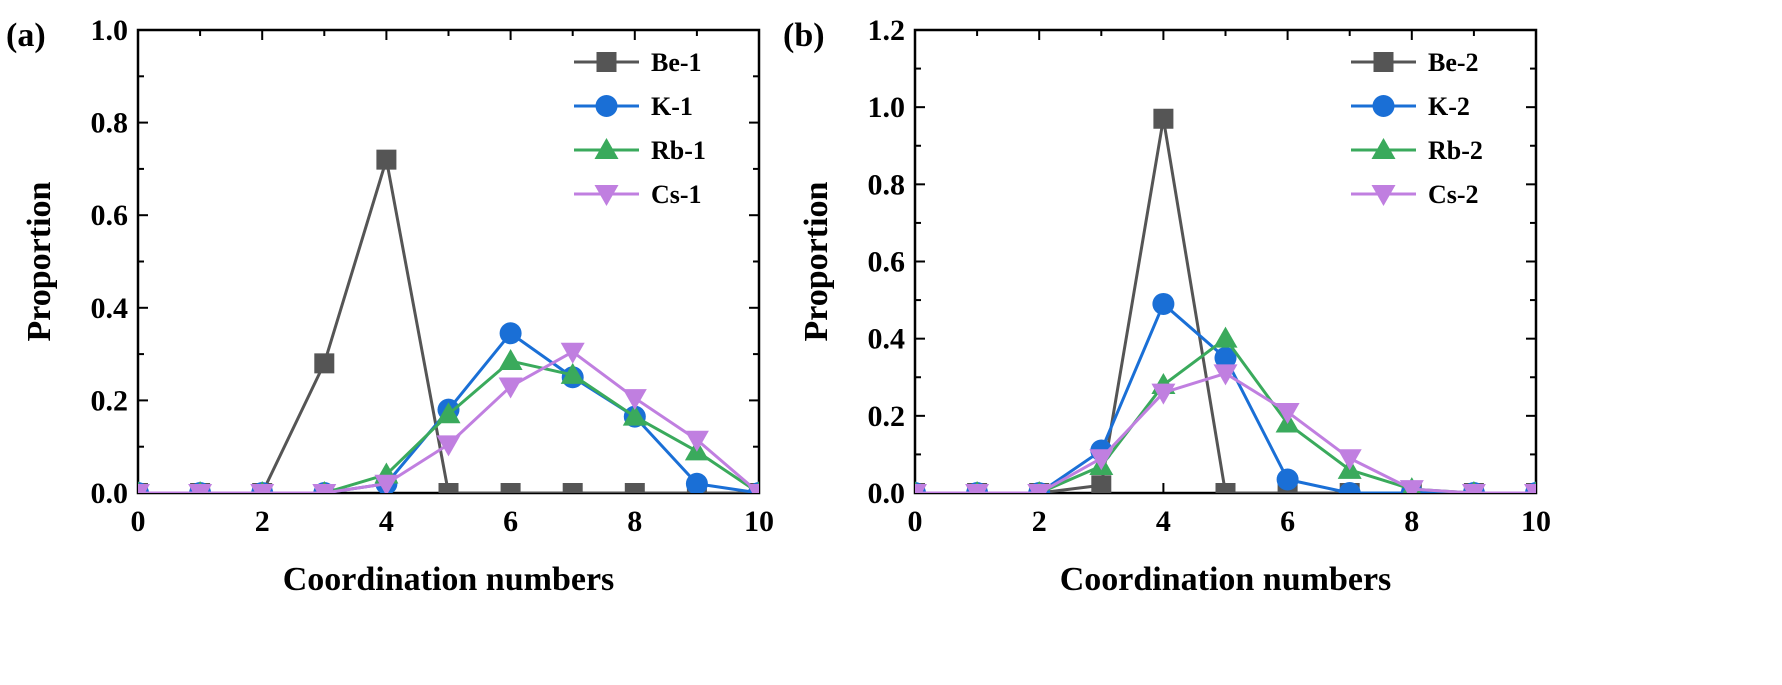  Describe the element at coordinates (676, 62) in the screenshot. I see `legend-label: Be-1` at that location.